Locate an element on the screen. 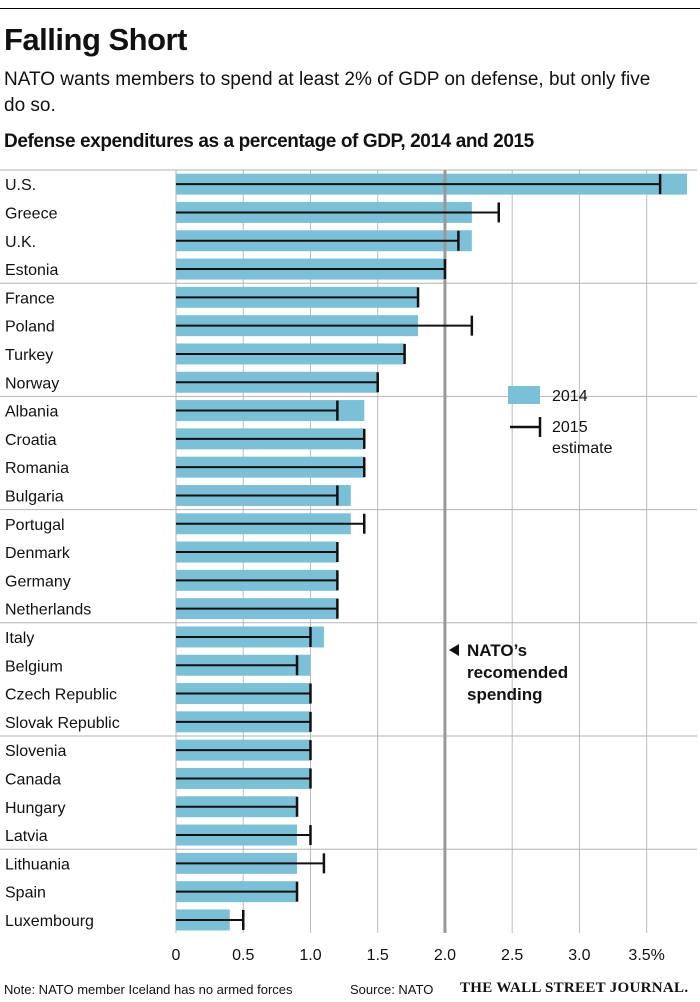 The image size is (700, 1002). country-label: Albania is located at coordinates (31, 412).